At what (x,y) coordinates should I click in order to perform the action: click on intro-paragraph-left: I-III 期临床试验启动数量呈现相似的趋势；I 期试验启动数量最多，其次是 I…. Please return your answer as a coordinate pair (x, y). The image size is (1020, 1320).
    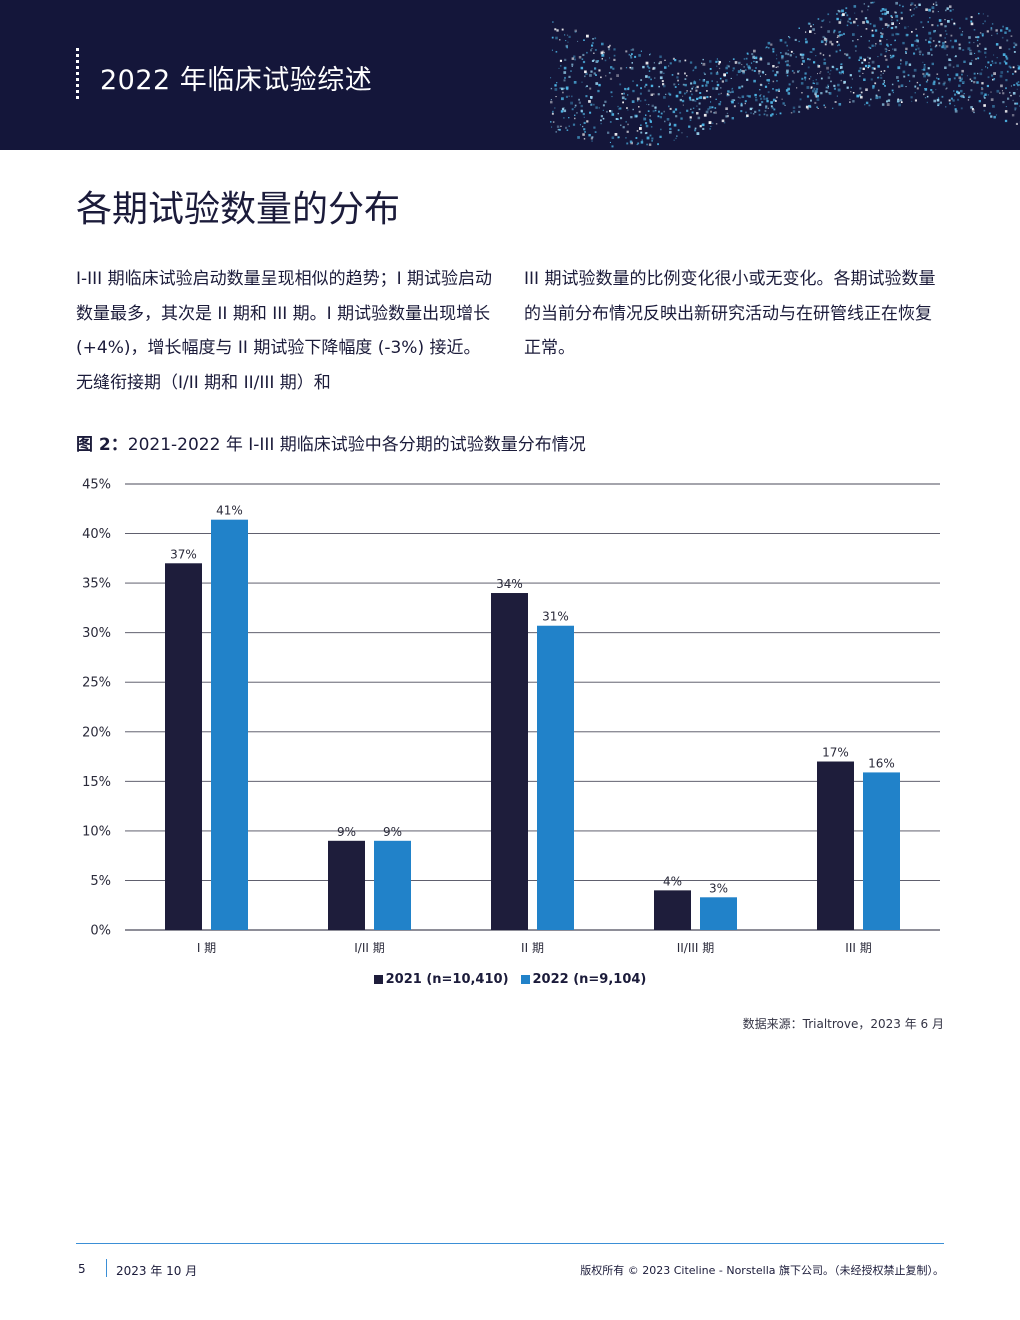
    Looking at the image, I should click on (284, 331).